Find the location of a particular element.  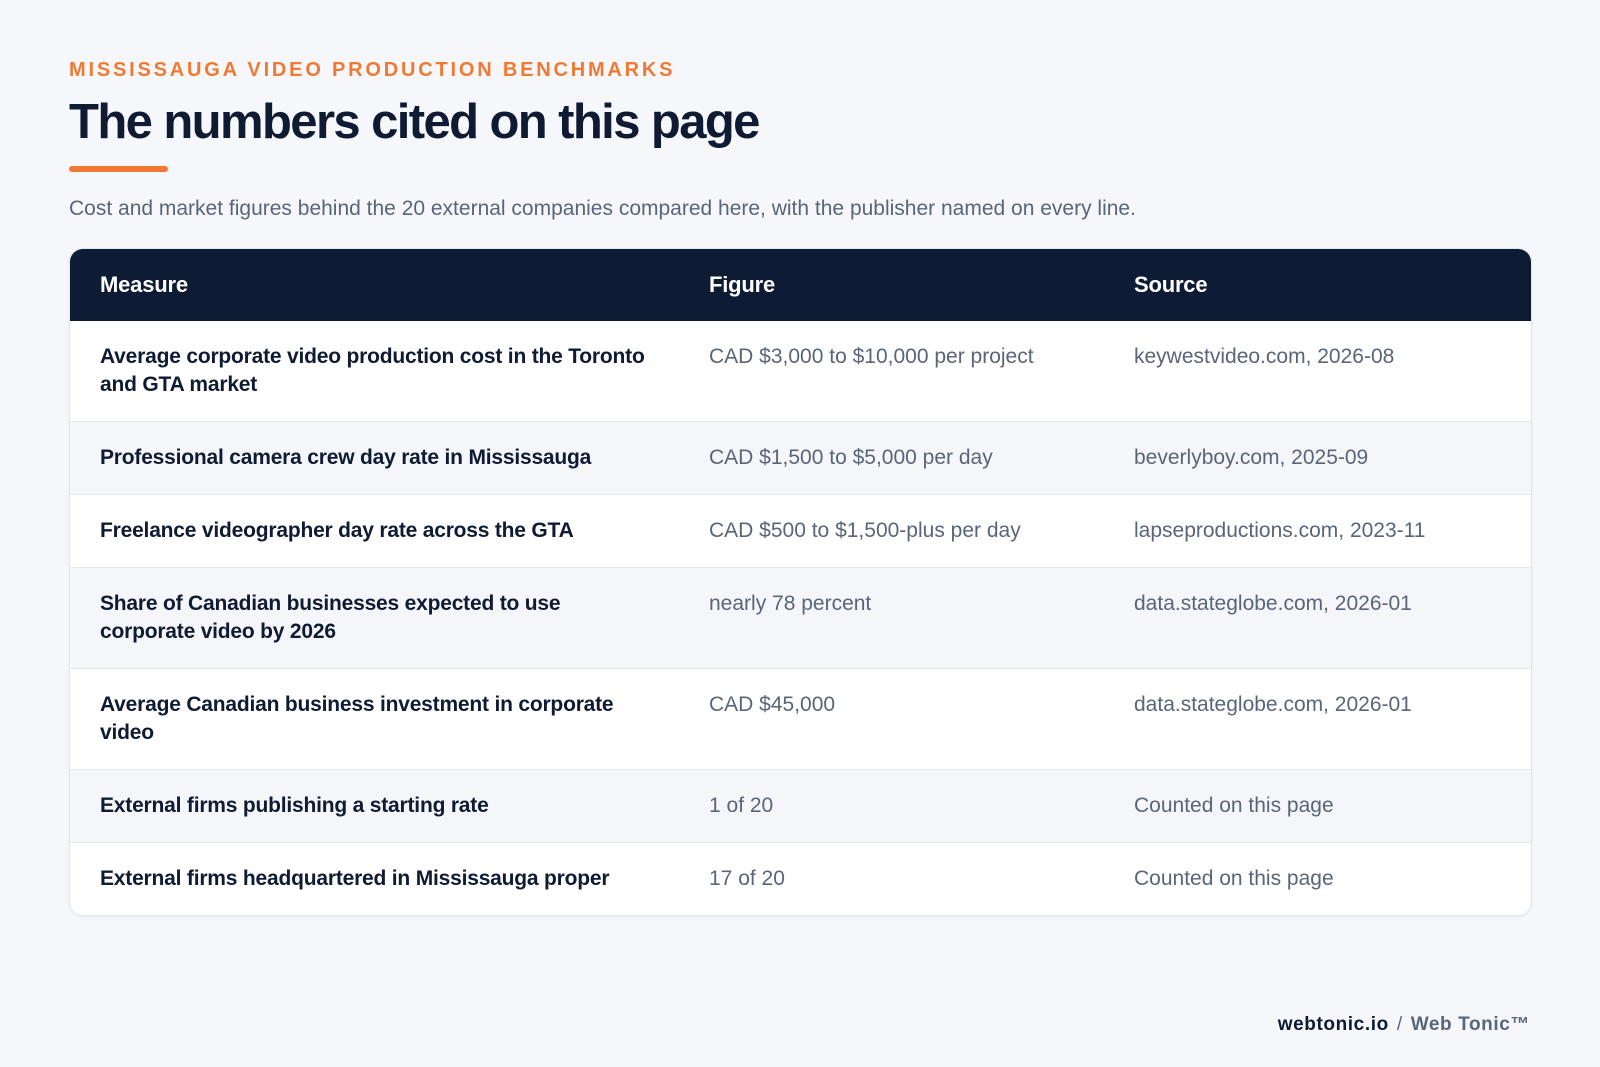

footer-domain: webtonic.io is located at coordinates (1333, 1024).